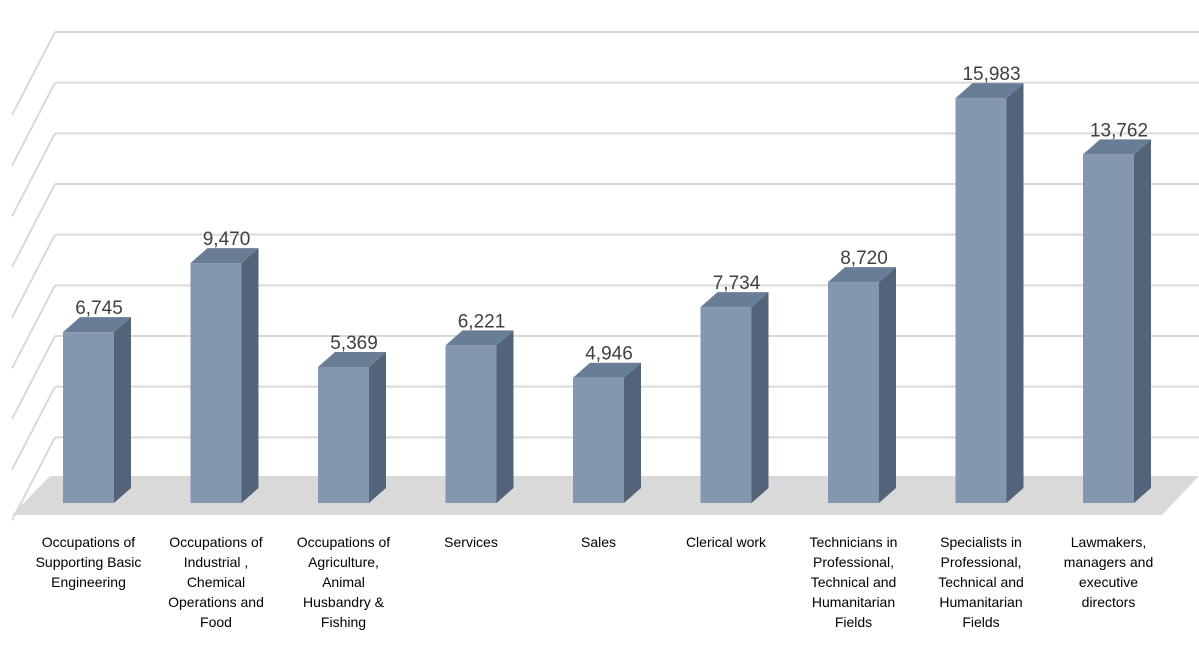  What do you see at coordinates (482, 321) in the screenshot?
I see `data-label: 6,221` at bounding box center [482, 321].